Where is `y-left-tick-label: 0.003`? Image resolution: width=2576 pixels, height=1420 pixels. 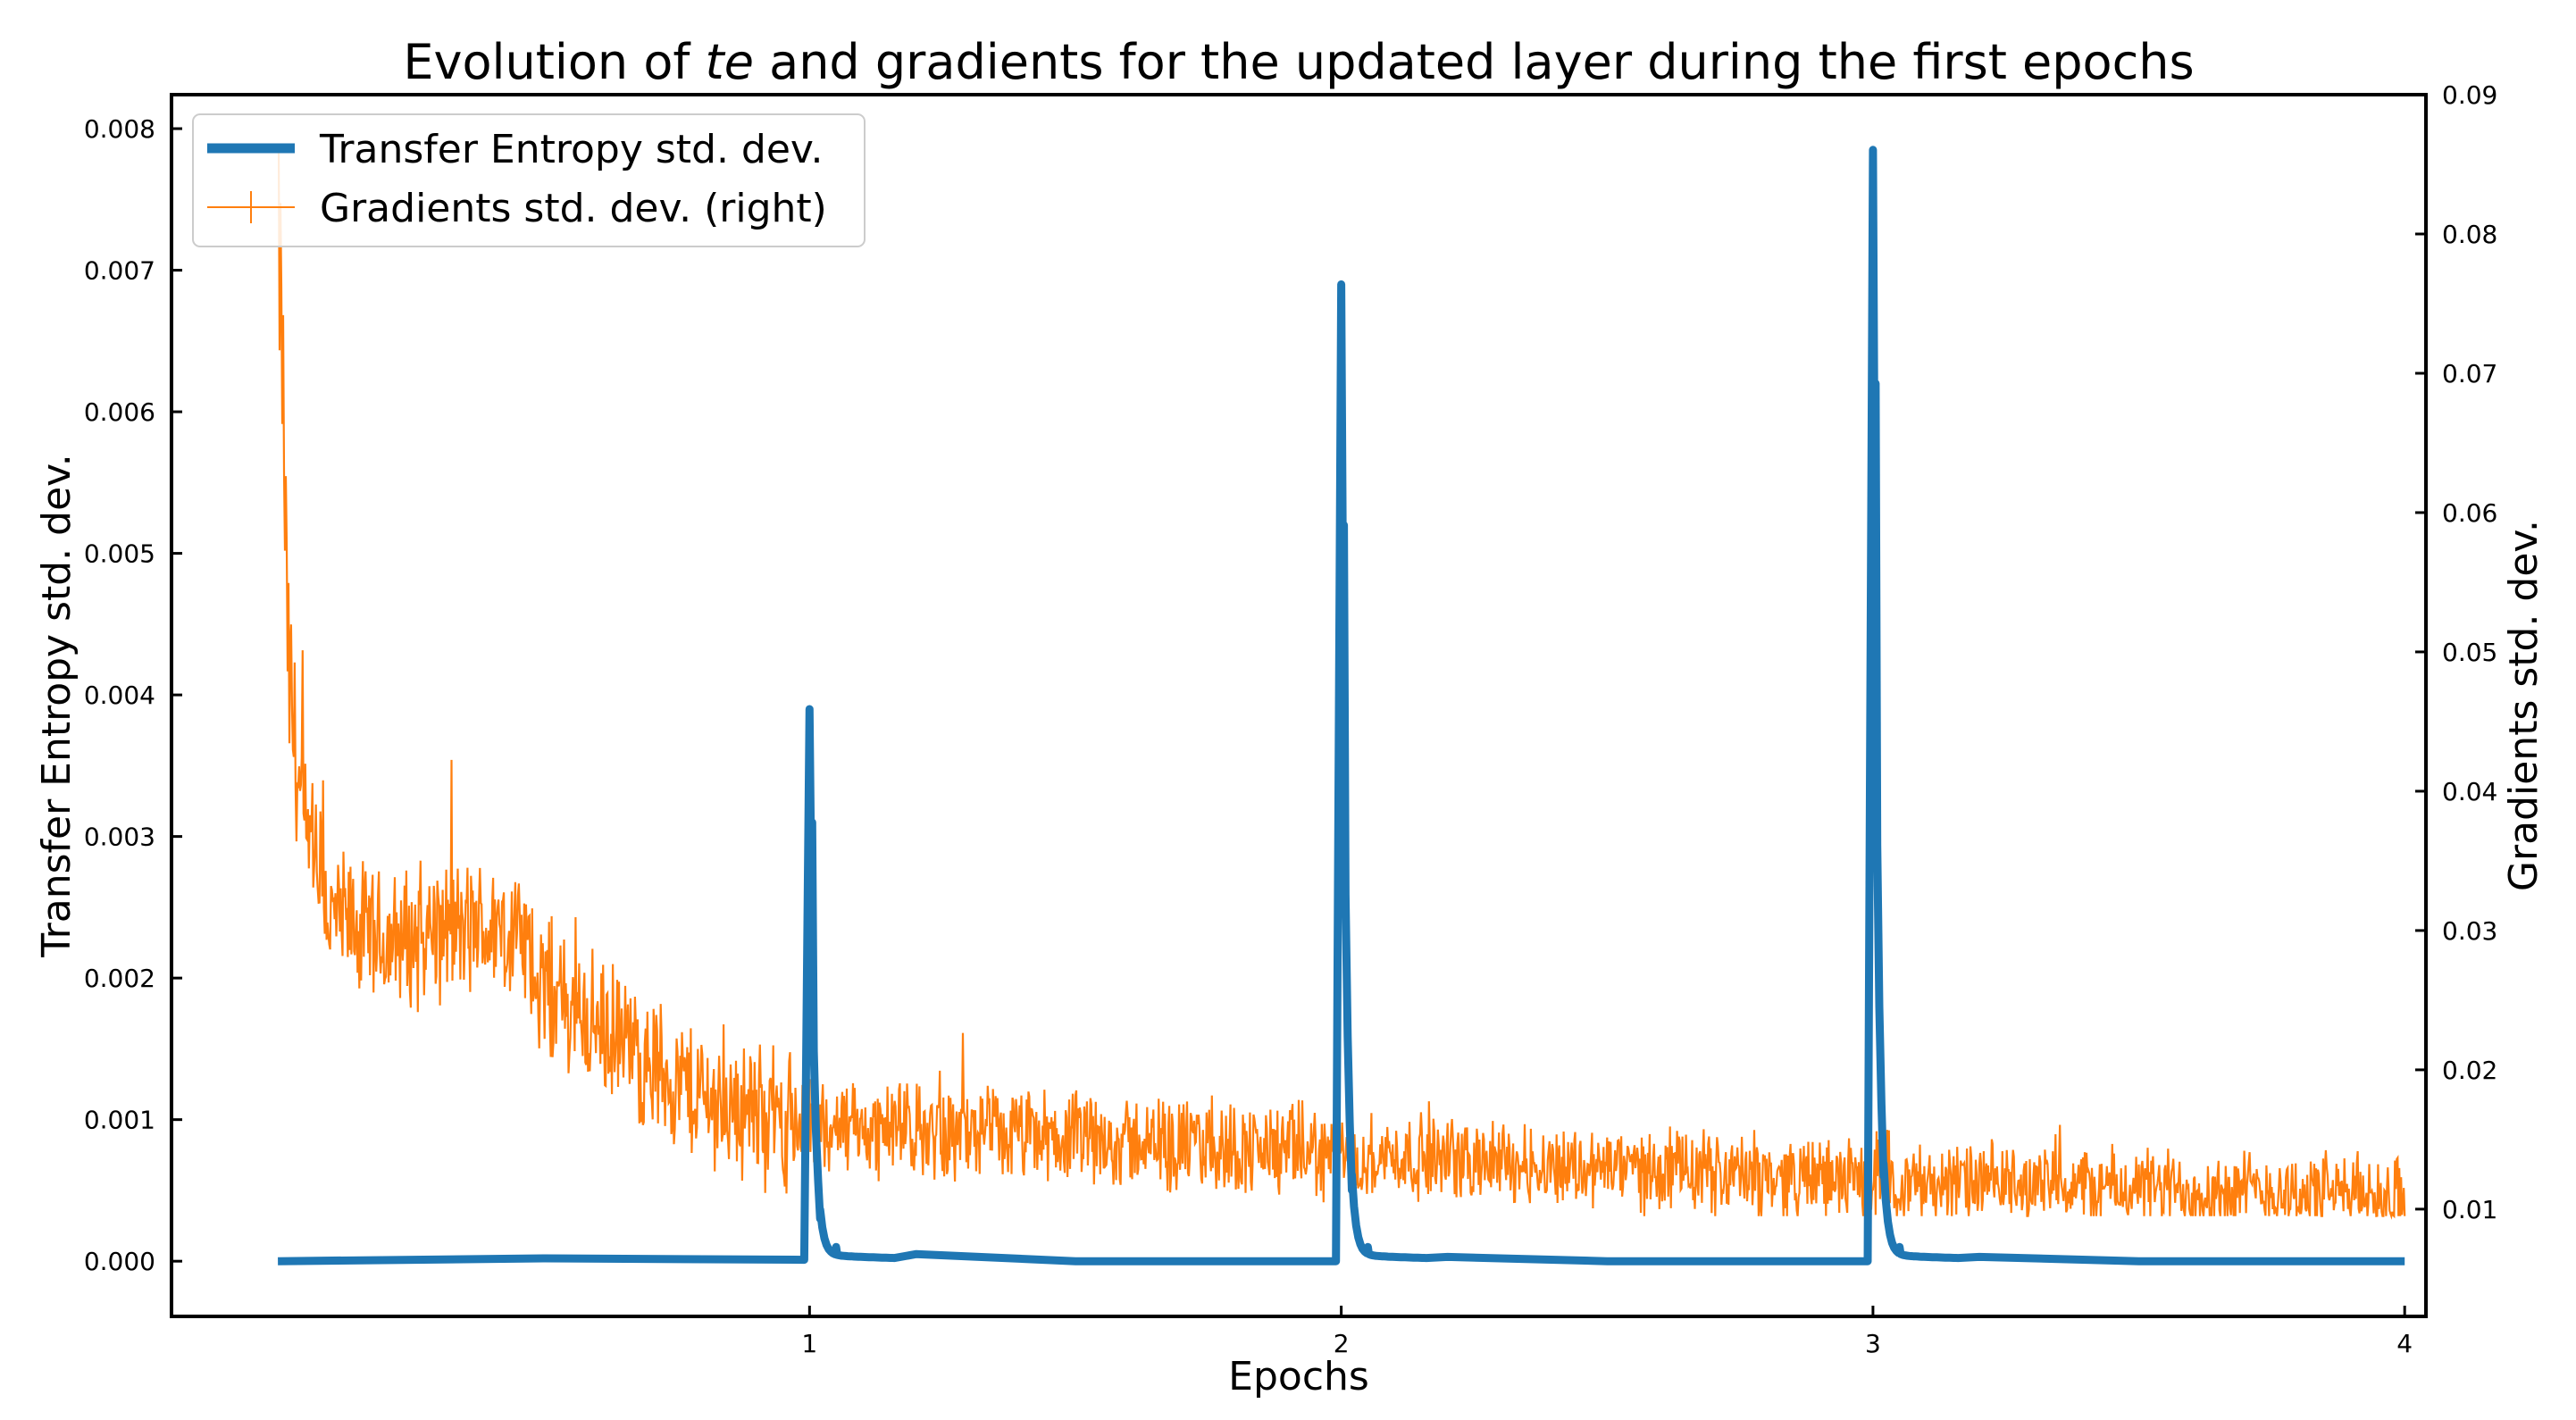 y-left-tick-label: 0.003 is located at coordinates (120, 838).